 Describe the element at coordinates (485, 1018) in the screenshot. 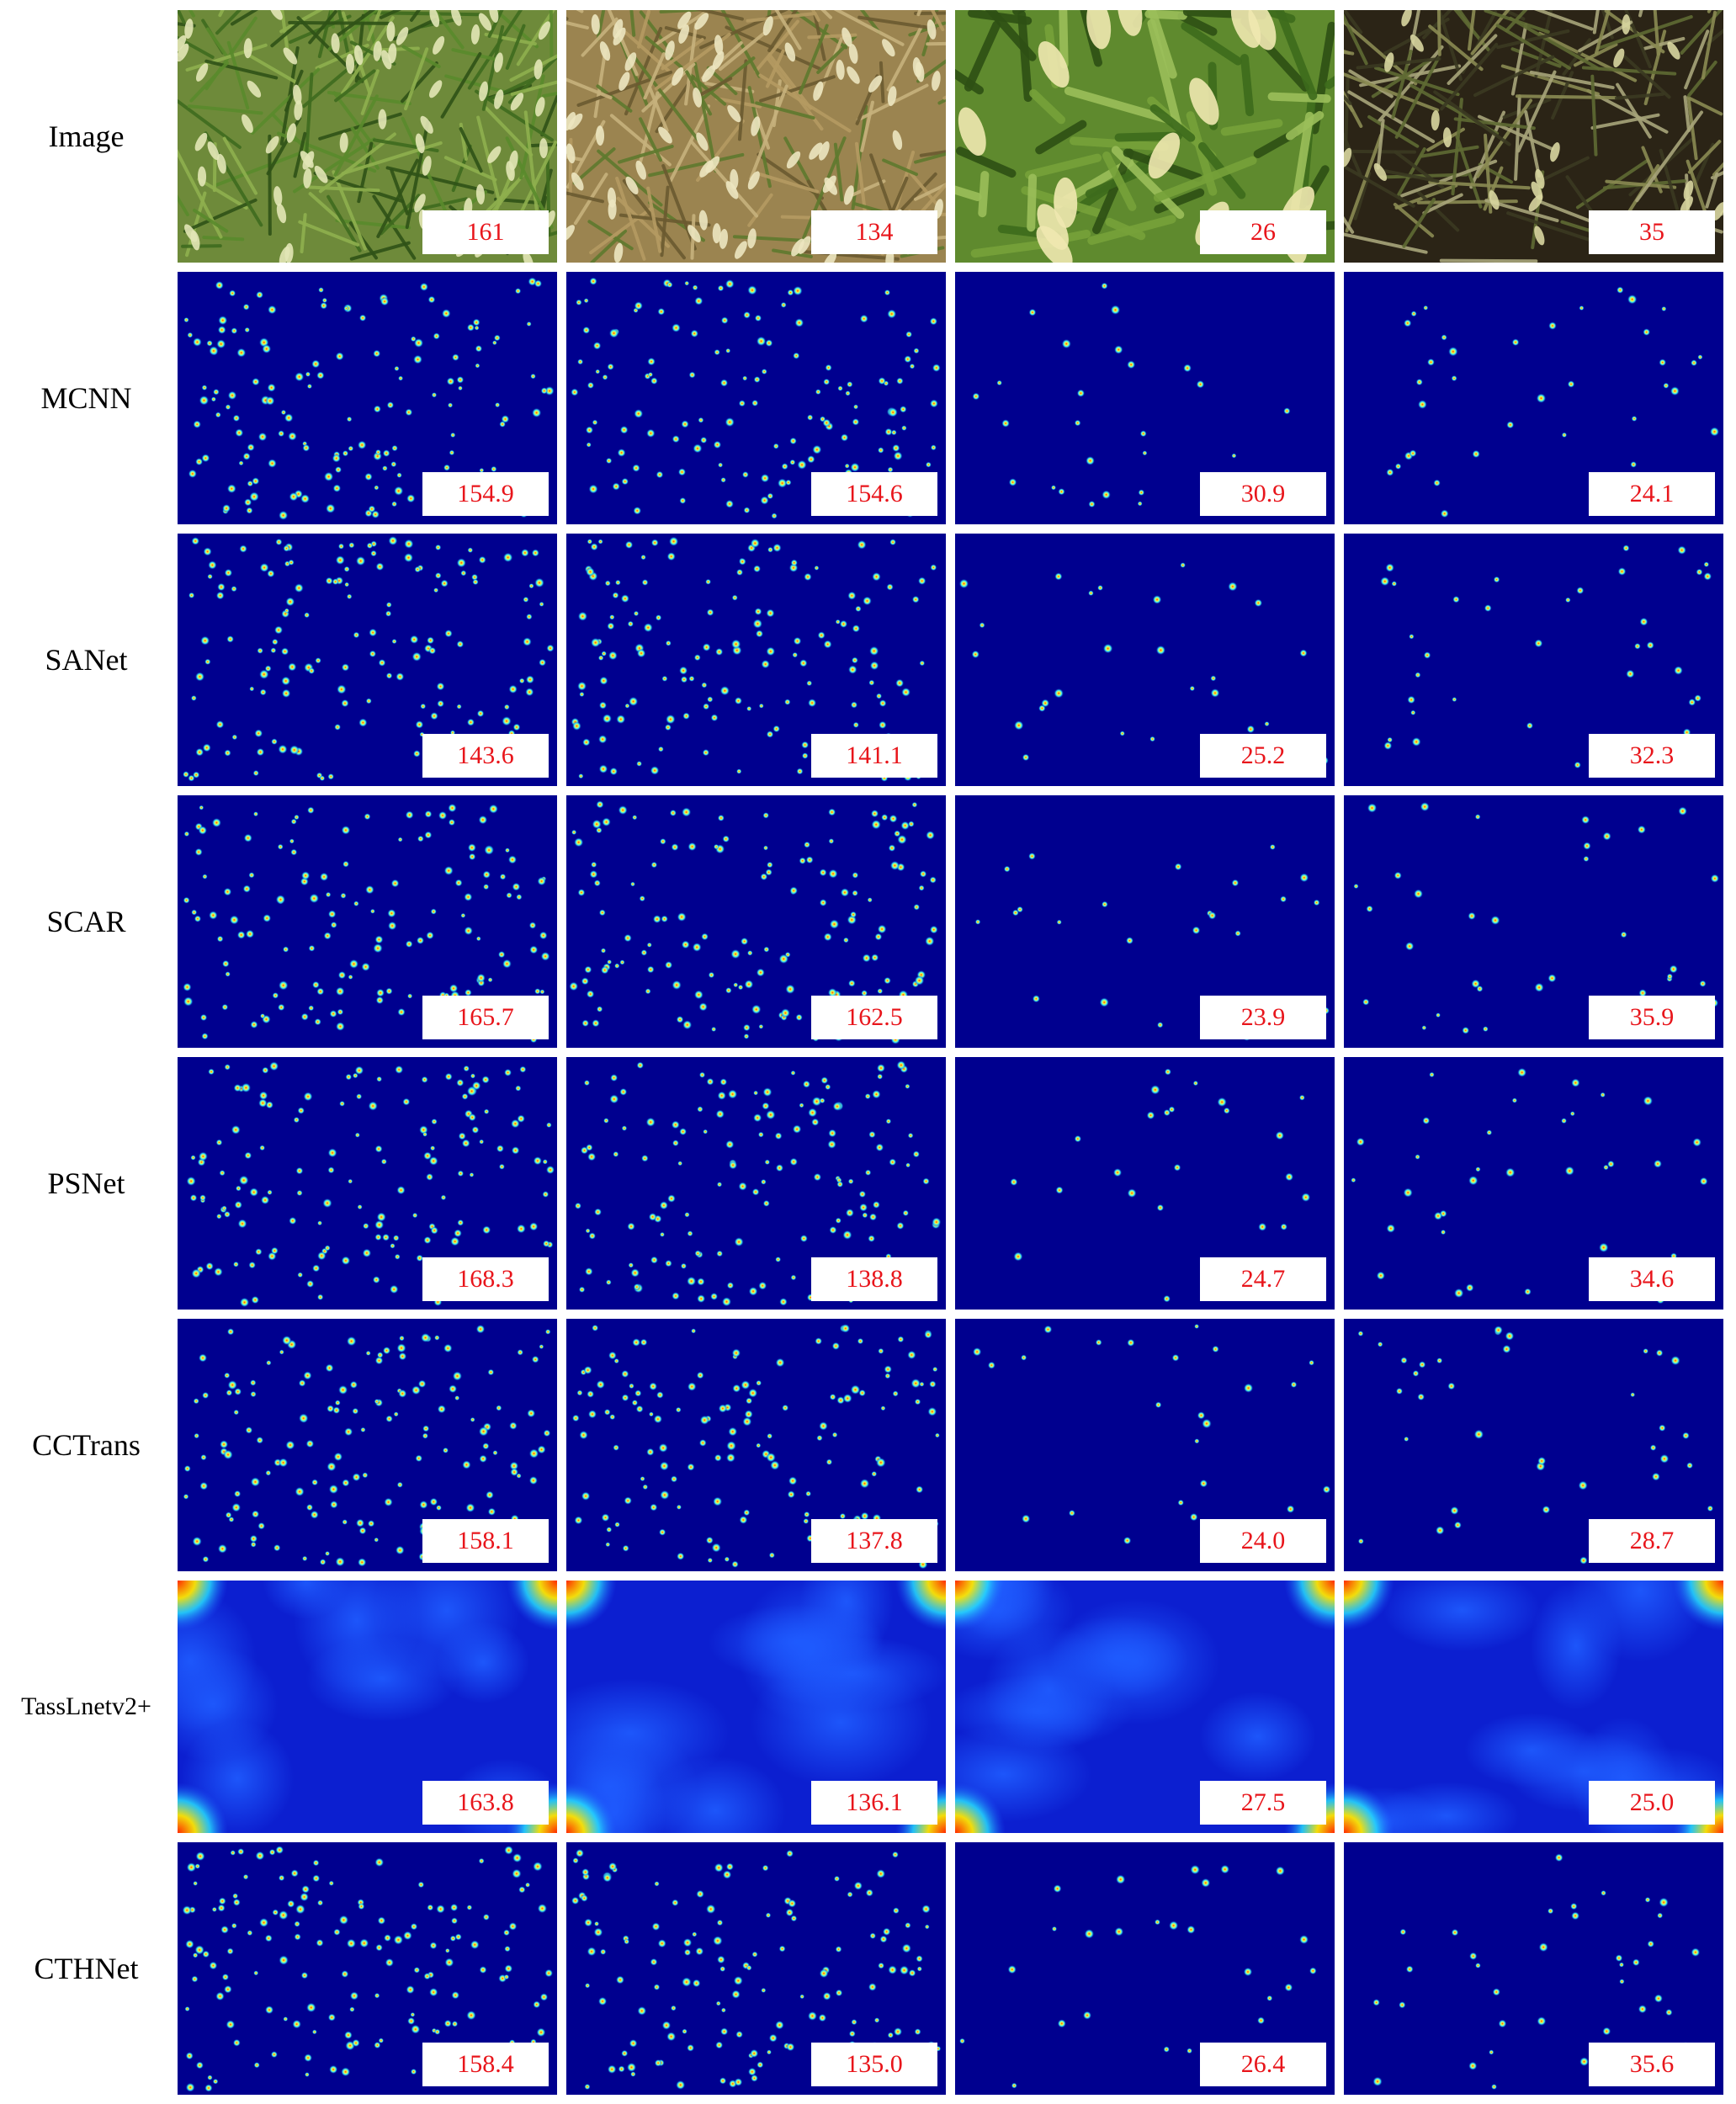

I see `predicted-count: 165.7` at that location.